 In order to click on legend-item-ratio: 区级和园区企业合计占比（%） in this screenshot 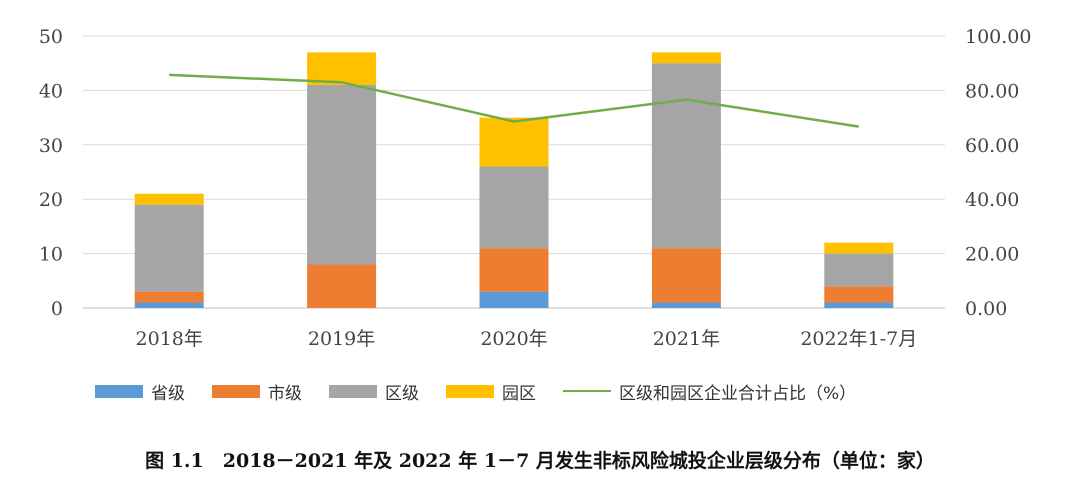, I will do `click(709, 391)`.